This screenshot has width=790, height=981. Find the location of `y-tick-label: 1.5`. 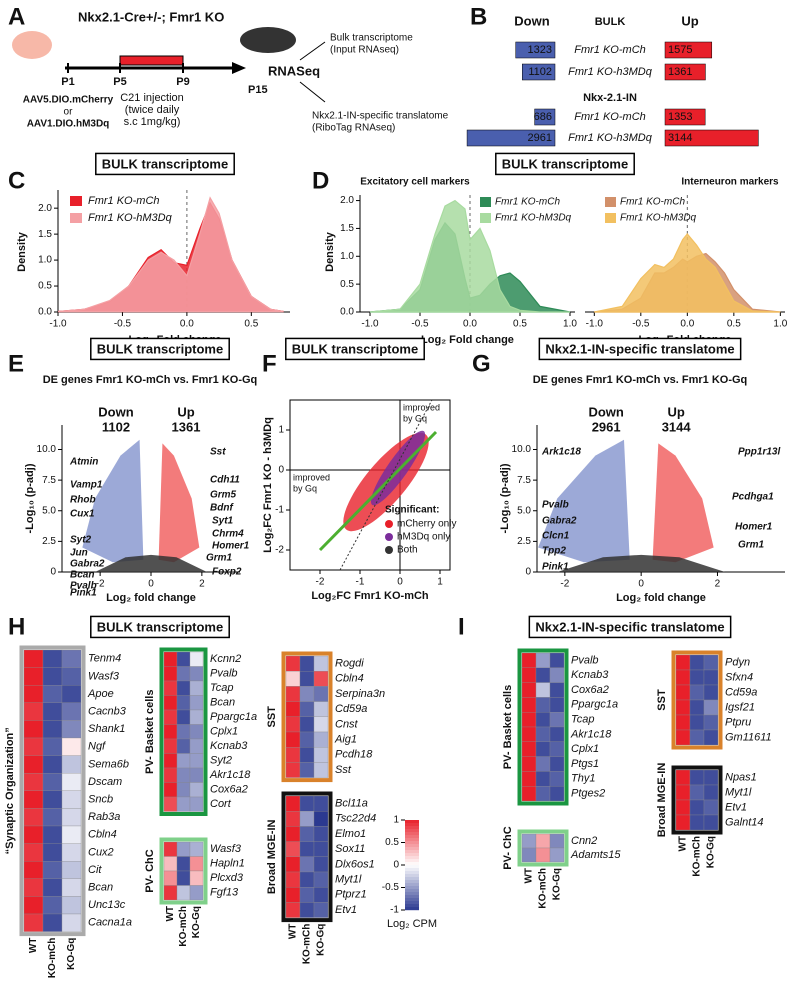

y-tick-label: 1.5 is located at coordinates (45, 234).